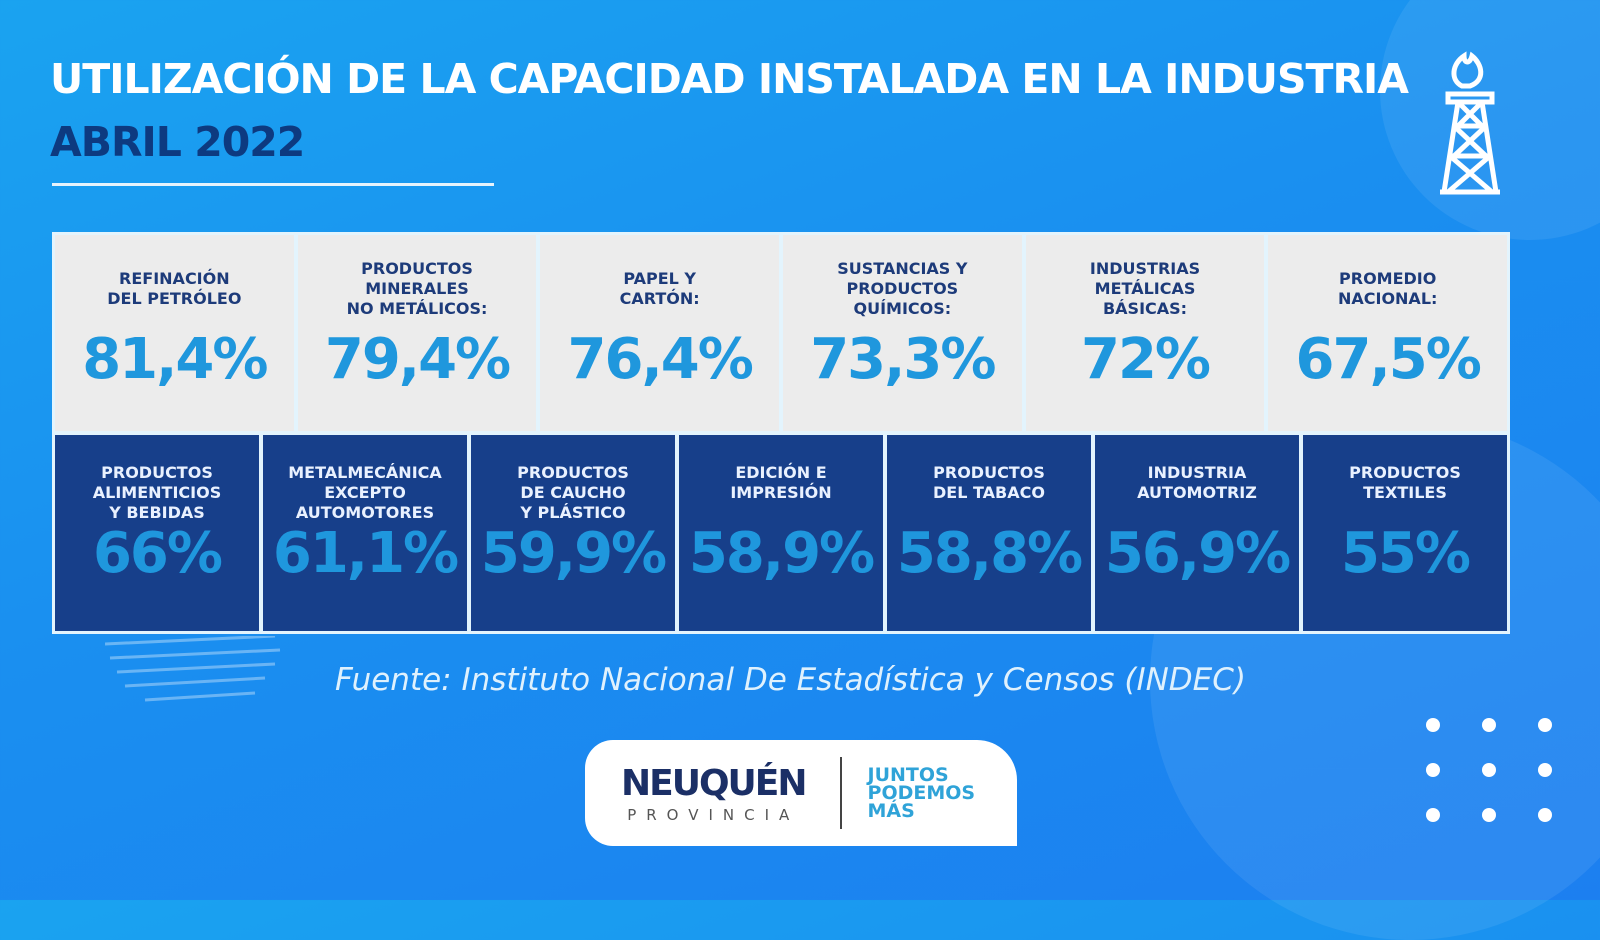 The image size is (1600, 940). Describe the element at coordinates (365, 553) in the screenshot. I see `cell-value: 61,1%` at that location.